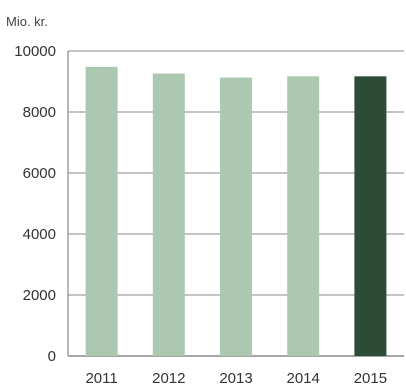  What do you see at coordinates (39, 173) in the screenshot?
I see `y-tick-label: 6000` at bounding box center [39, 173].